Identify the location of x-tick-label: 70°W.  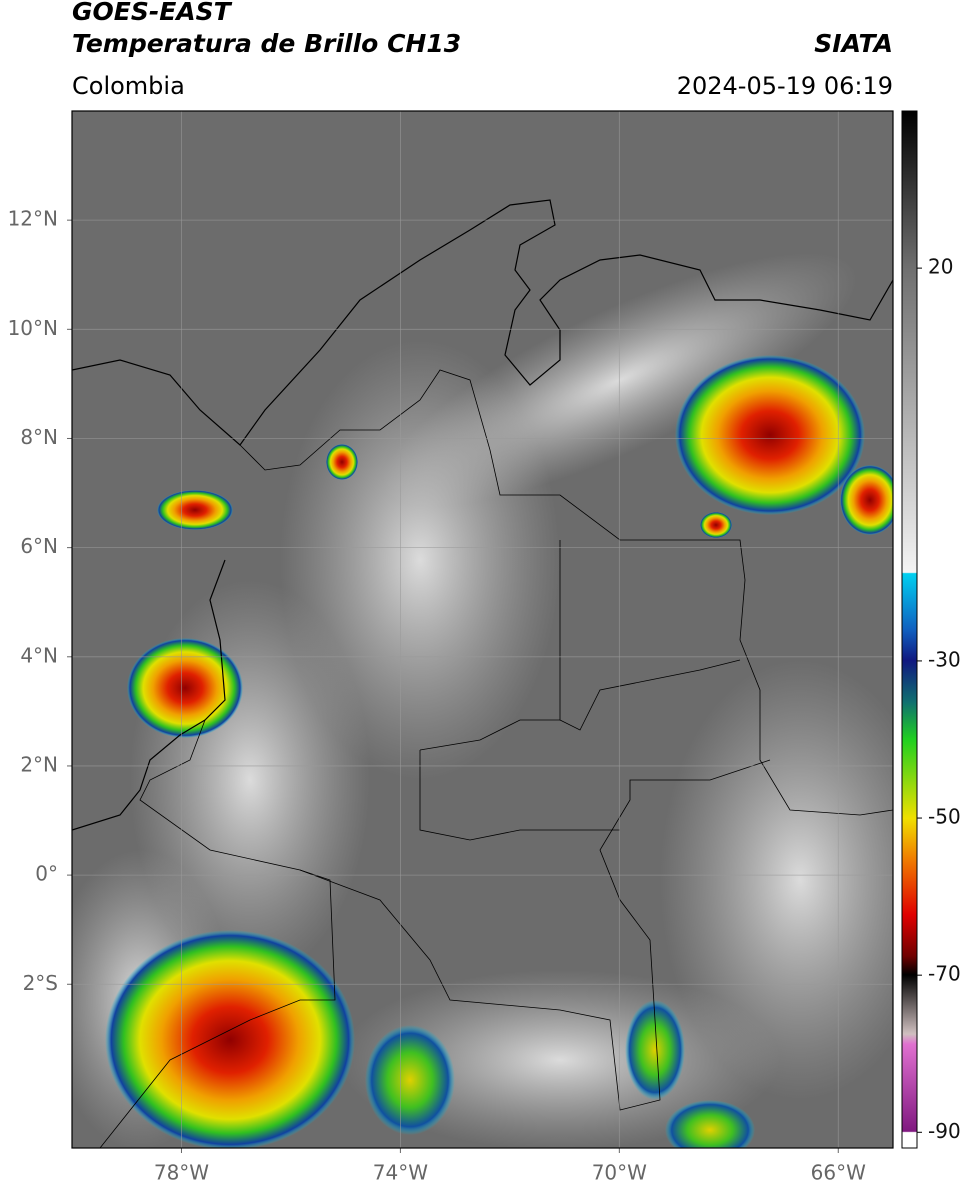
(619, 1173).